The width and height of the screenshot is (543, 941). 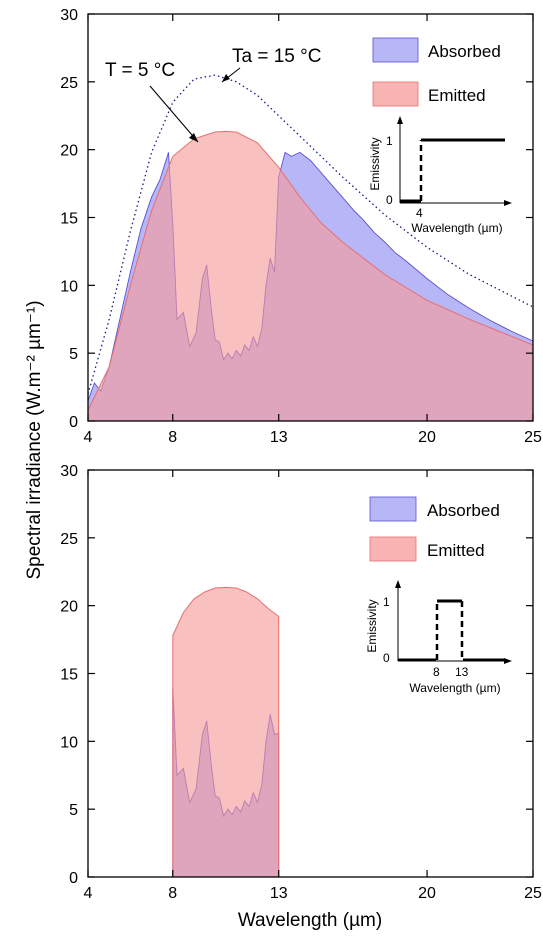 What do you see at coordinates (69, 607) in the screenshot?
I see `bottom-ytick-label-20: 20` at bounding box center [69, 607].